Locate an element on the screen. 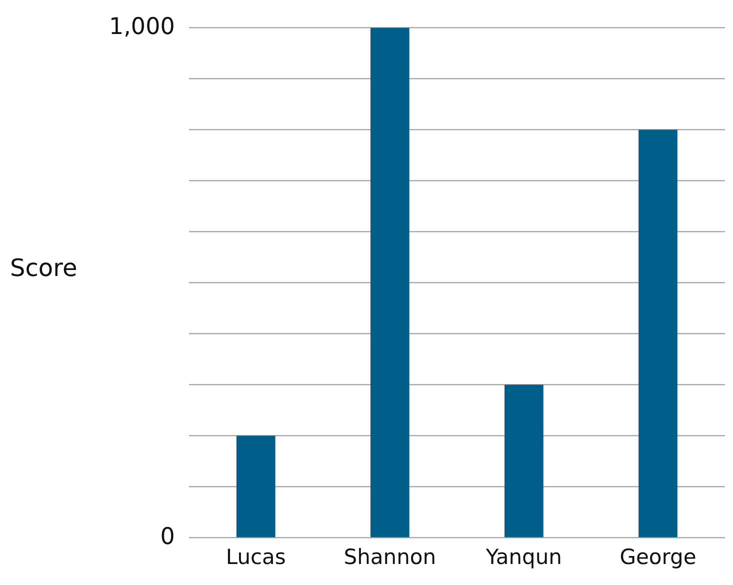  x-tick-label: Lucas is located at coordinates (256, 556).